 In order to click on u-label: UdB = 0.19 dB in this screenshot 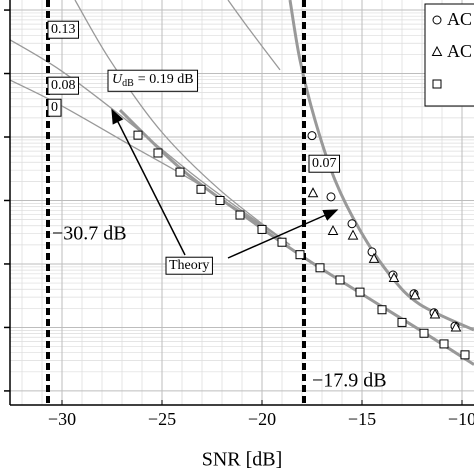, I will do `click(153, 80)`.